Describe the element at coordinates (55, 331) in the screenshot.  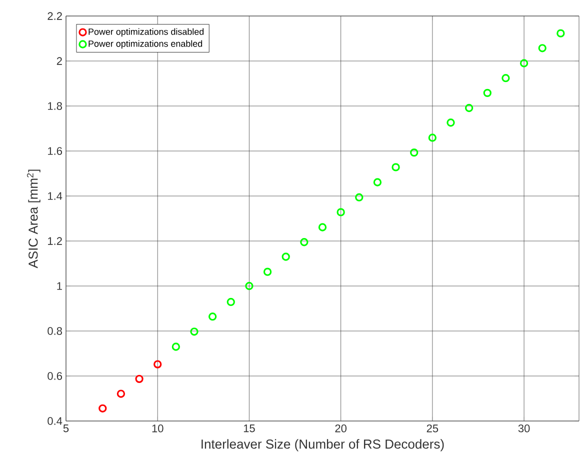
I see `y-tick-label: 0.8` at that location.